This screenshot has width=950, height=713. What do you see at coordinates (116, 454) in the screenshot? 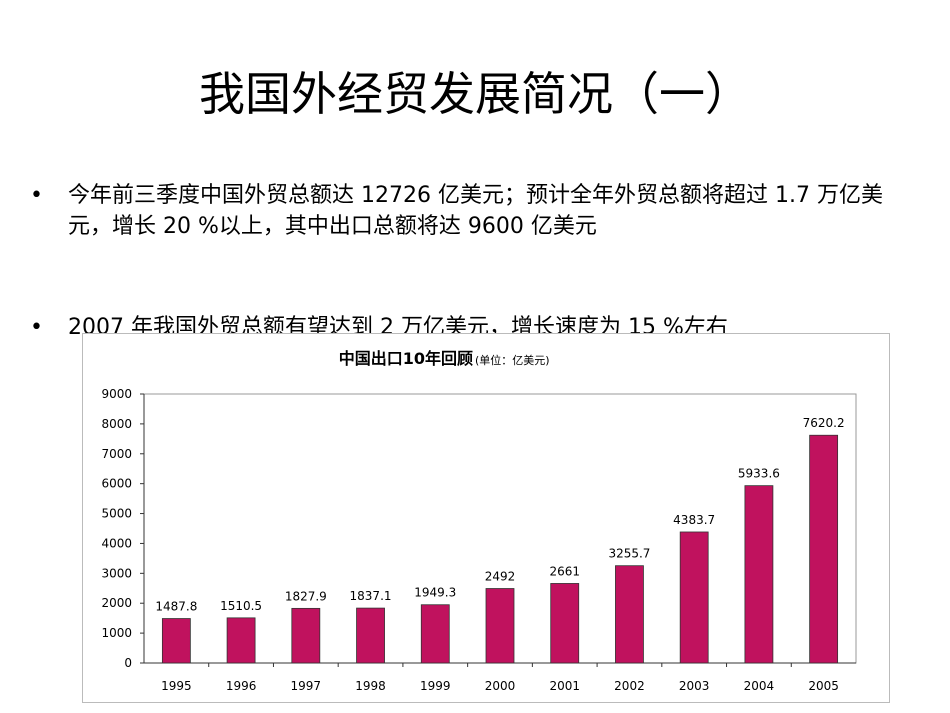
I see `y-tick-label: 7000` at bounding box center [116, 454].